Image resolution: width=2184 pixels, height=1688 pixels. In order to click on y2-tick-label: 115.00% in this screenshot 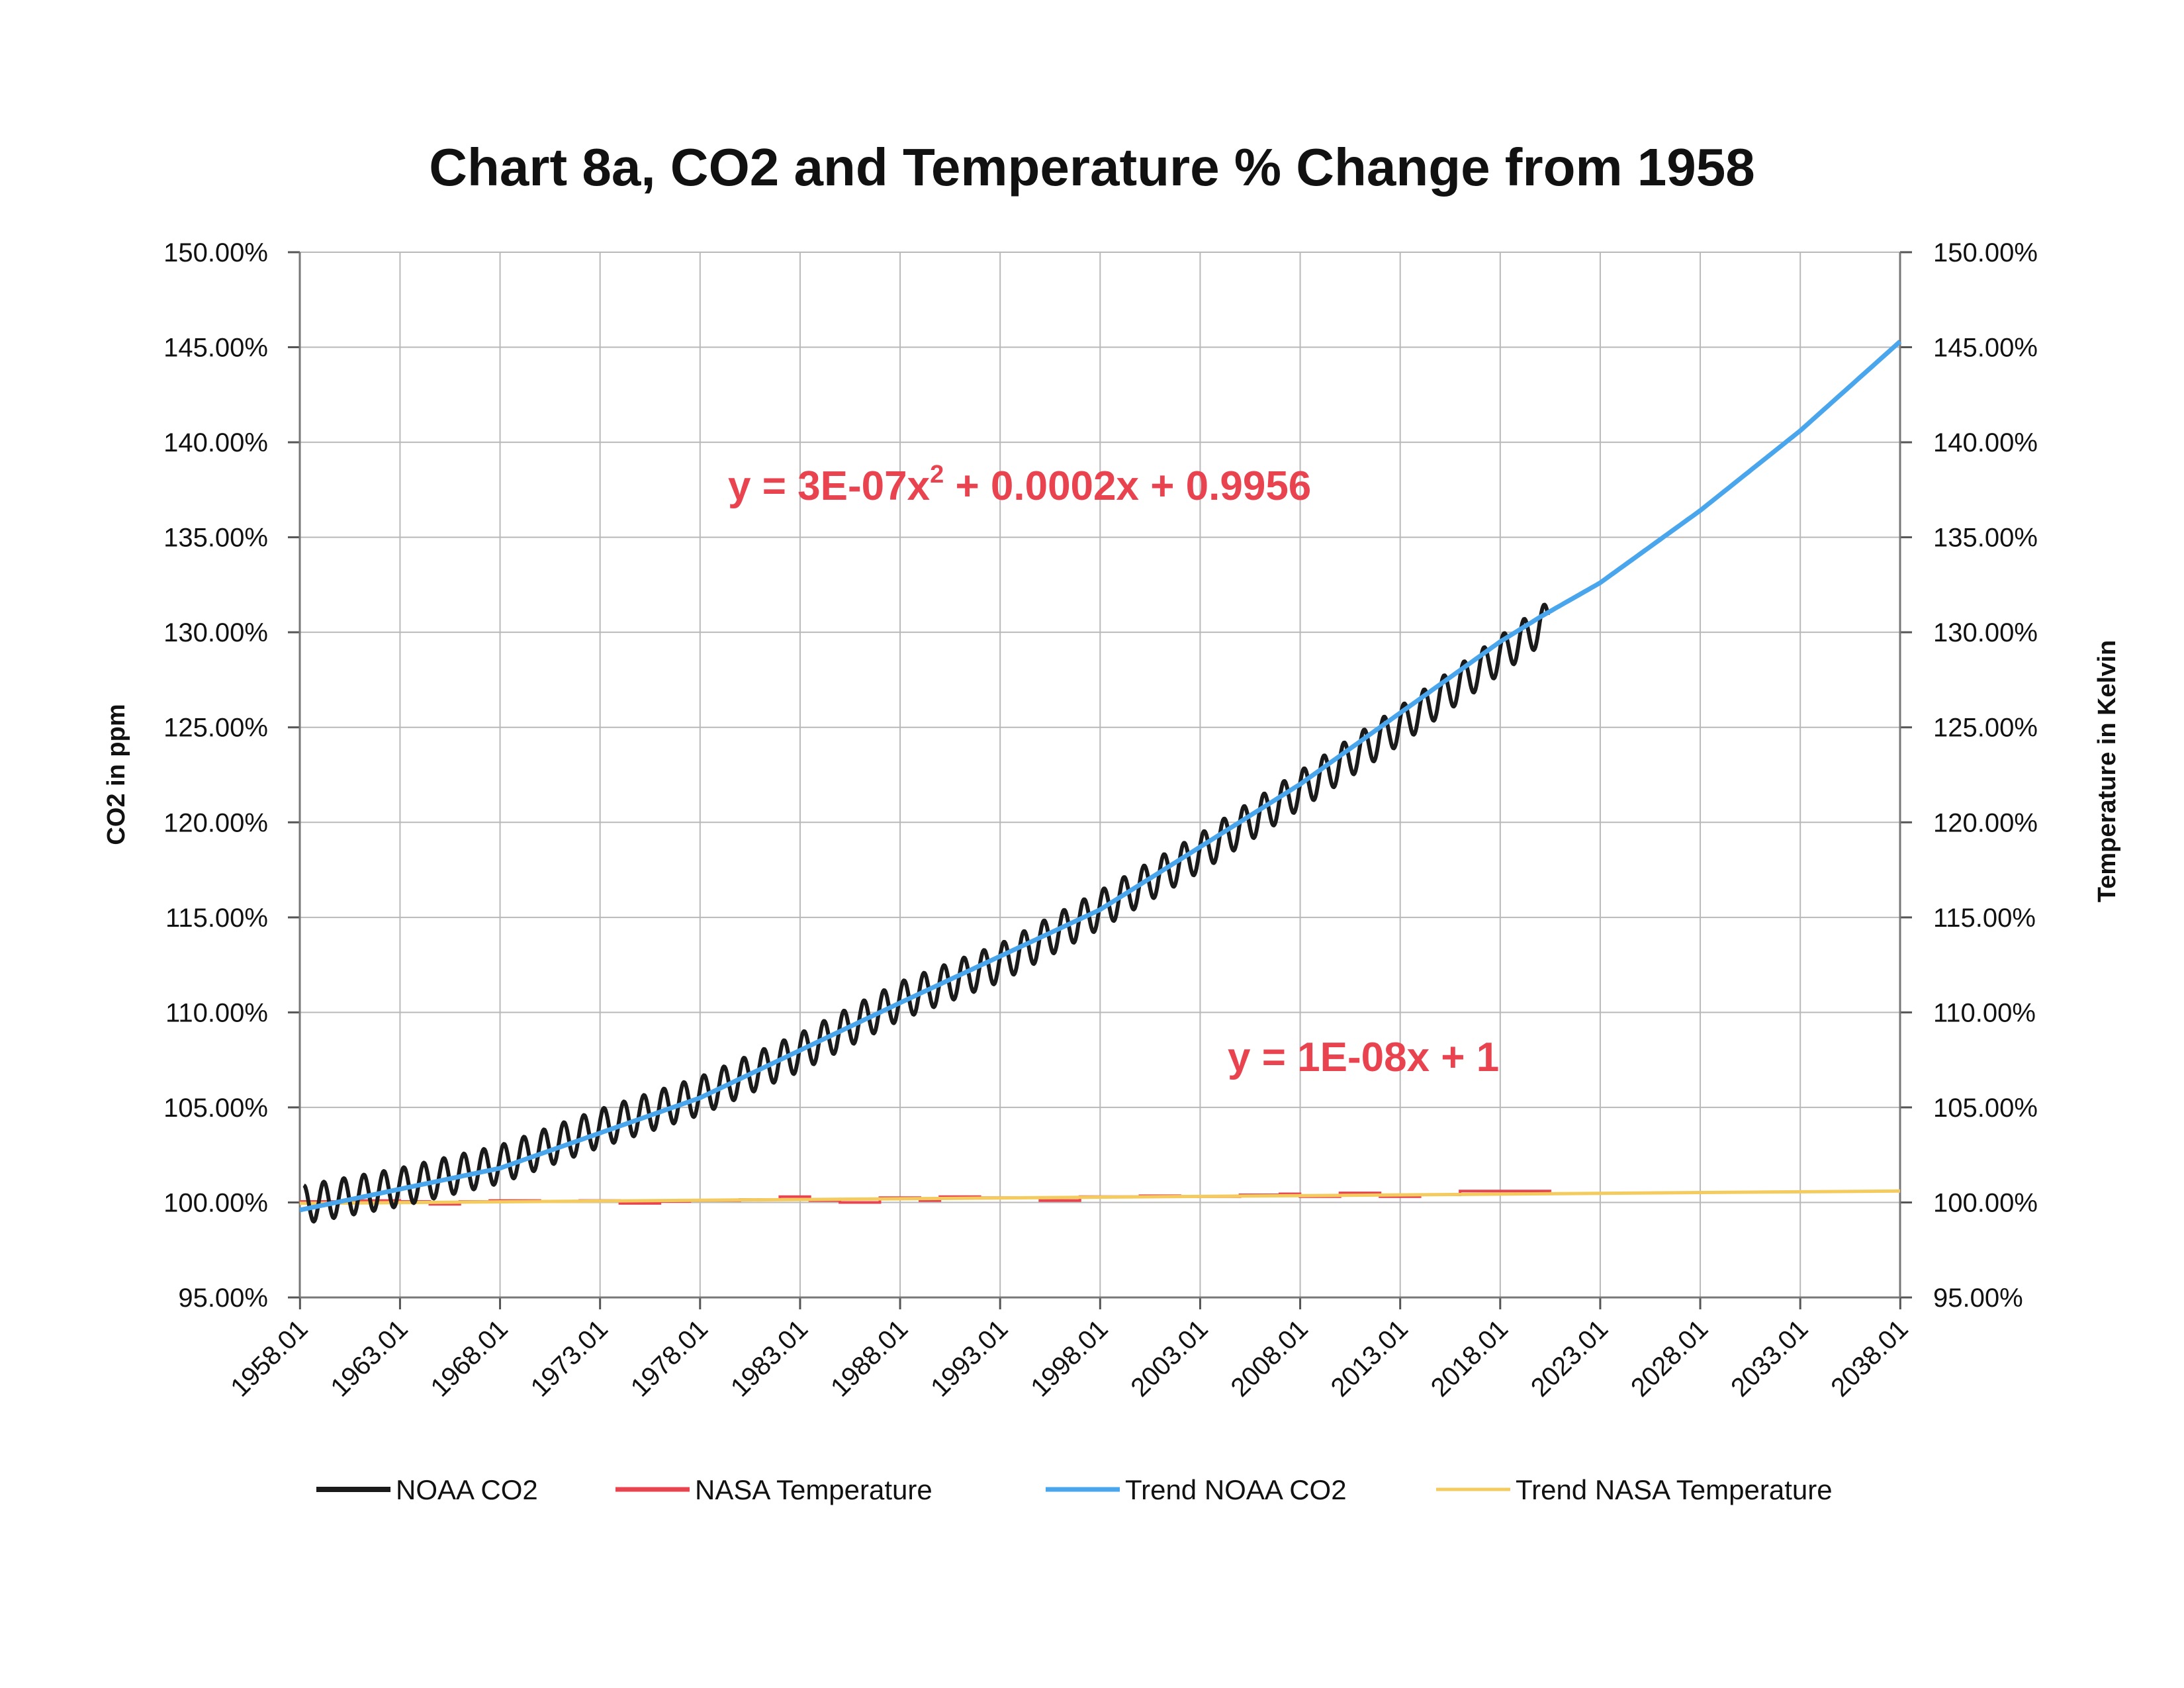, I will do `click(1985, 918)`.